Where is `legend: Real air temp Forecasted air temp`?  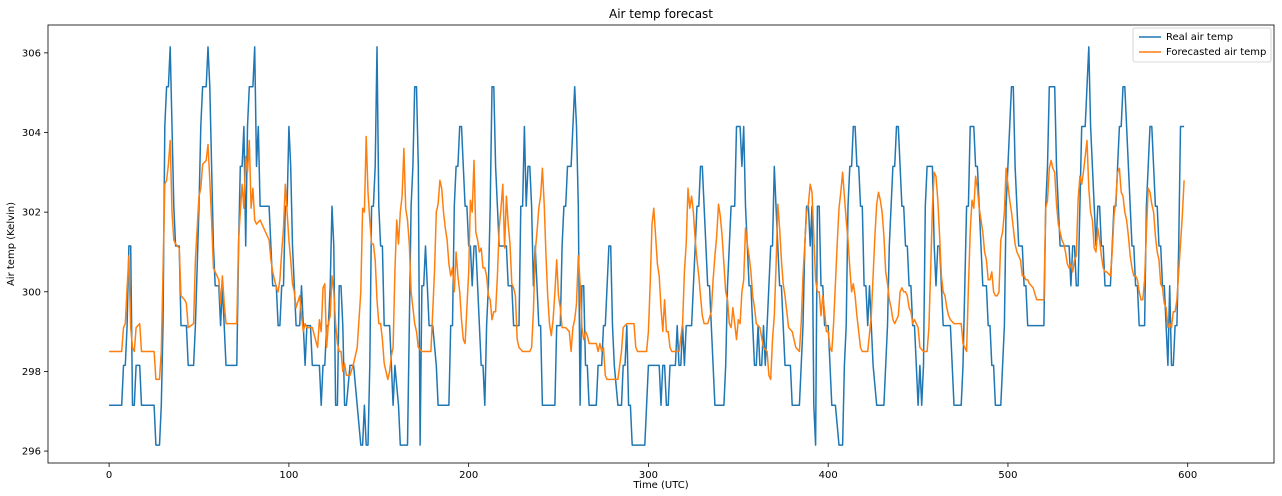 legend: Real air temp Forecasted air temp is located at coordinates (1202, 45).